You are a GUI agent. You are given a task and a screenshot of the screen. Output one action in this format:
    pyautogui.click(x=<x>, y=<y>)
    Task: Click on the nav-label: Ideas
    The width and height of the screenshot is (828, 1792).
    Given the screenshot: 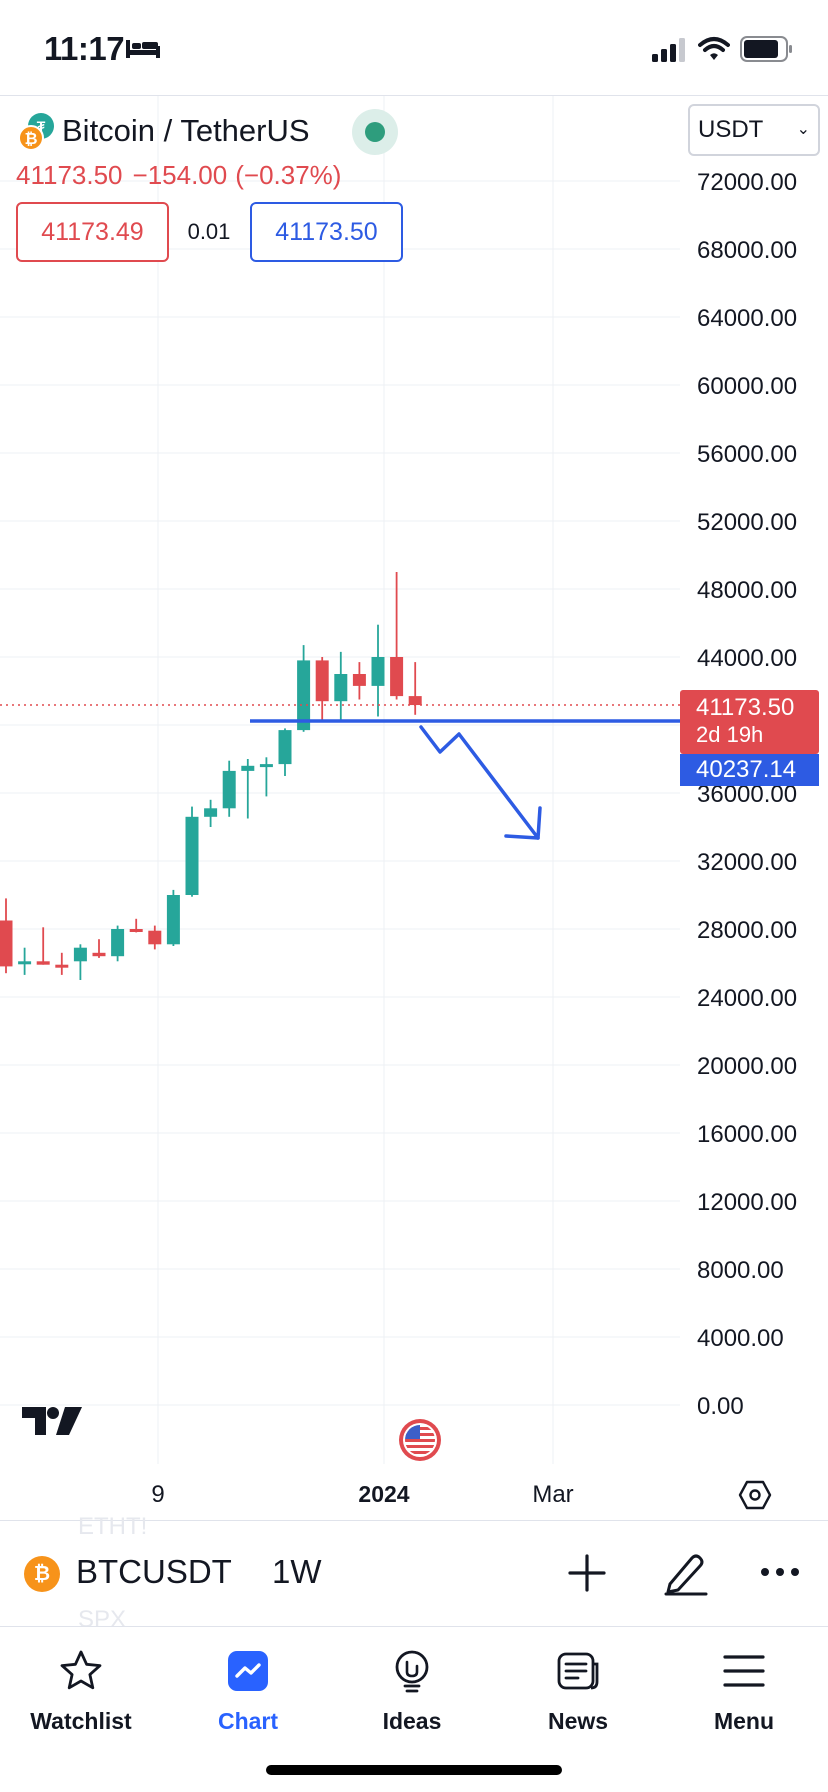 What is the action you would take?
    pyautogui.click(x=412, y=1721)
    